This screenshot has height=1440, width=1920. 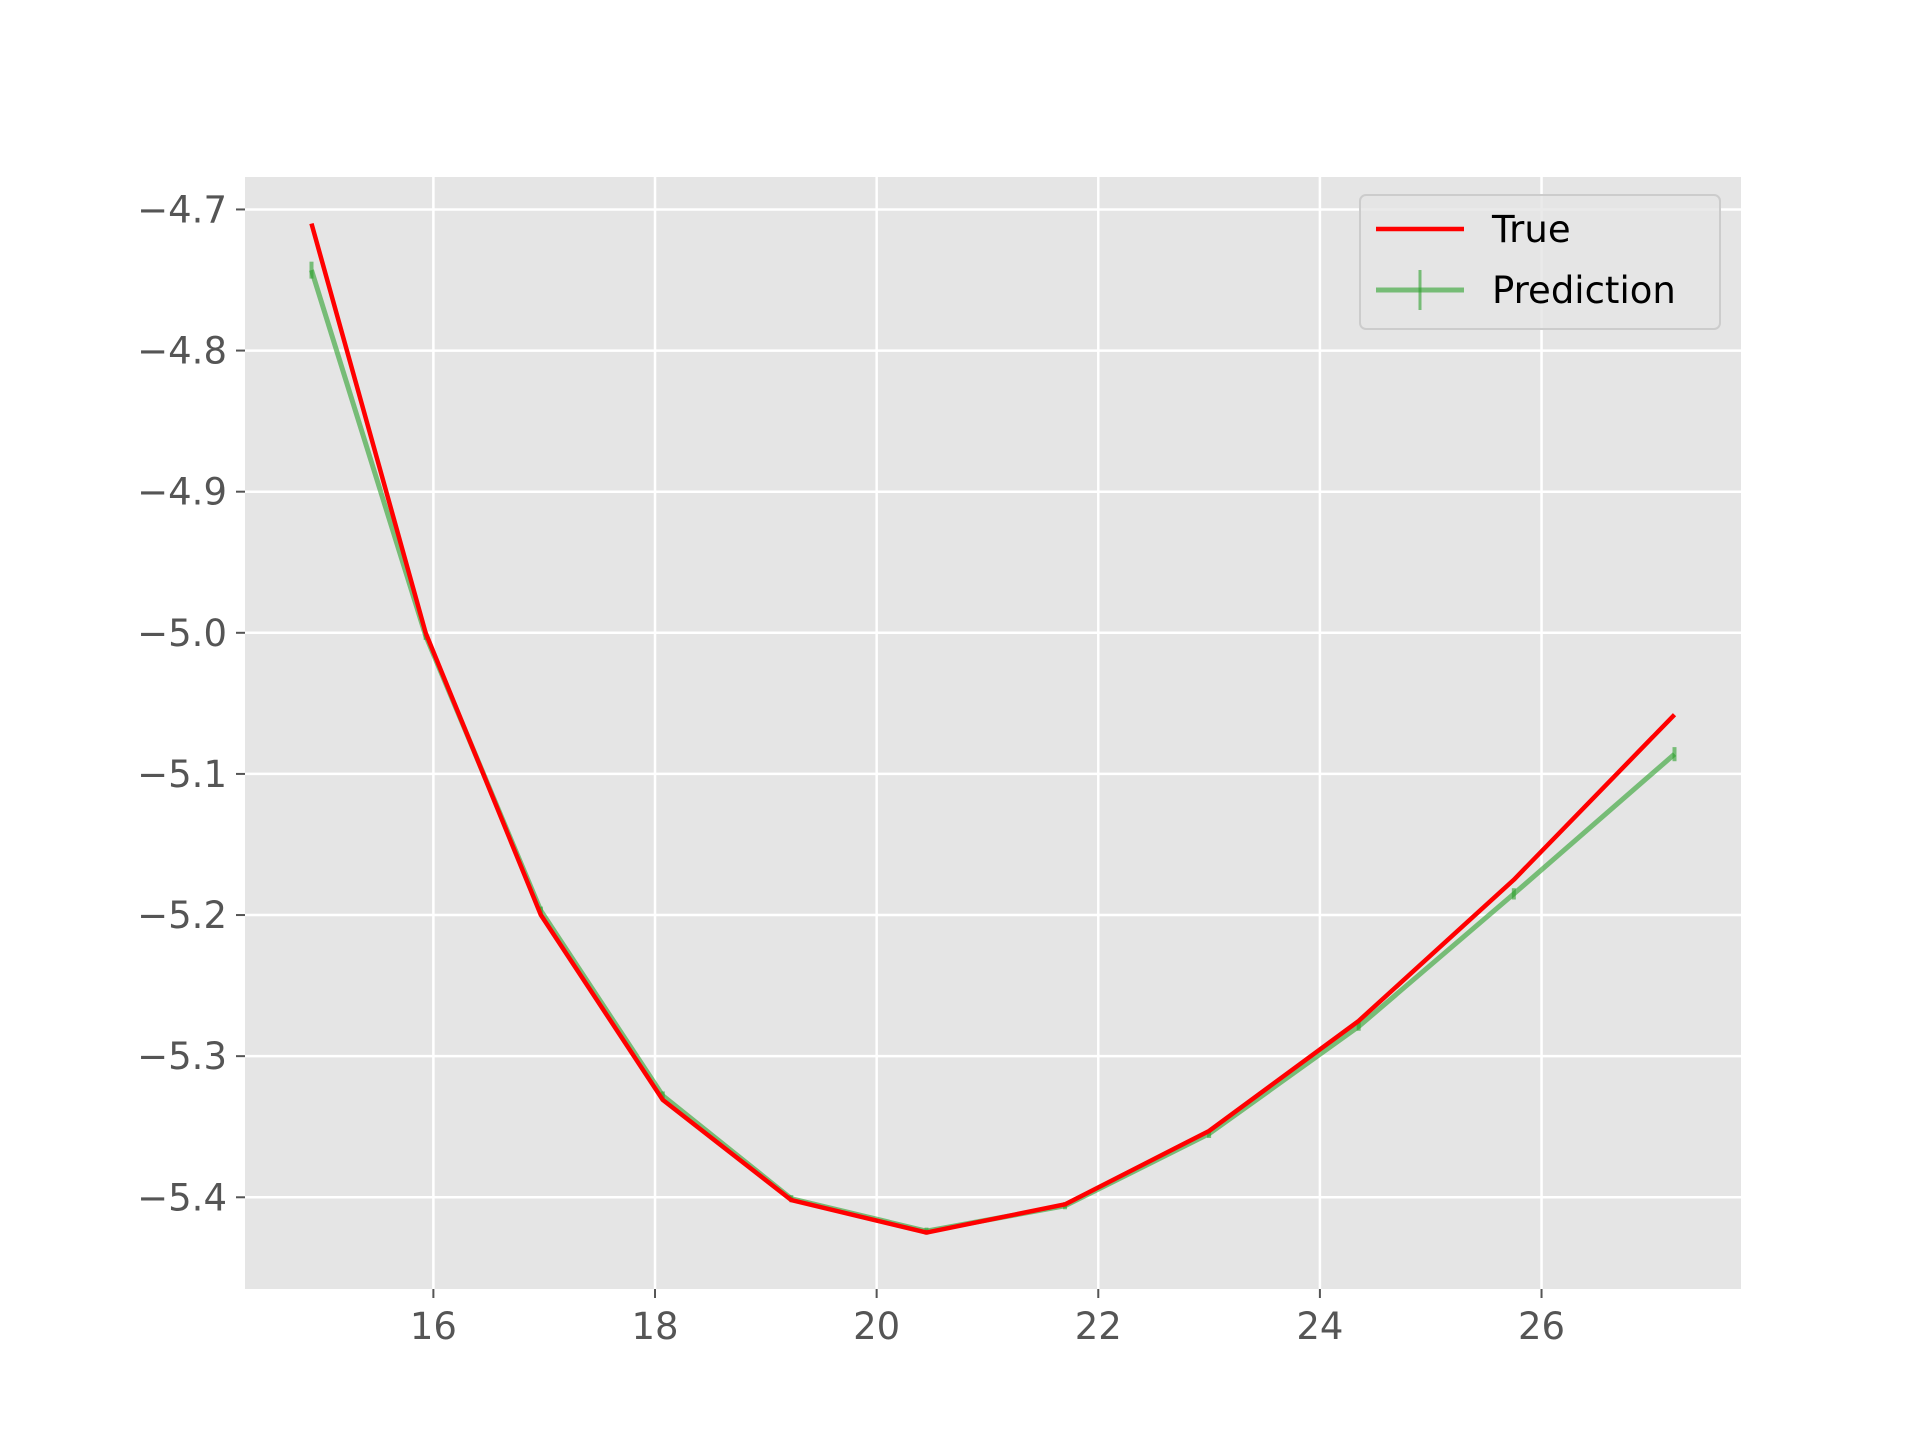 I want to click on y-tick-label: −5.1, so click(x=182, y=774).